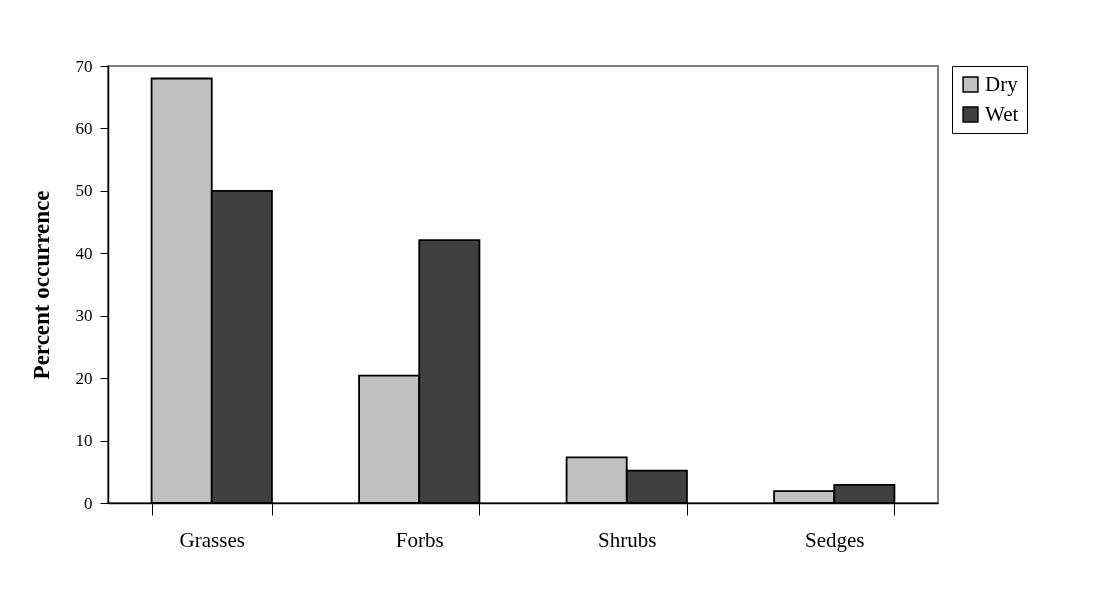 The height and width of the screenshot is (599, 1112). Describe the element at coordinates (84, 441) in the screenshot. I see `y-tick-label: 10` at that location.